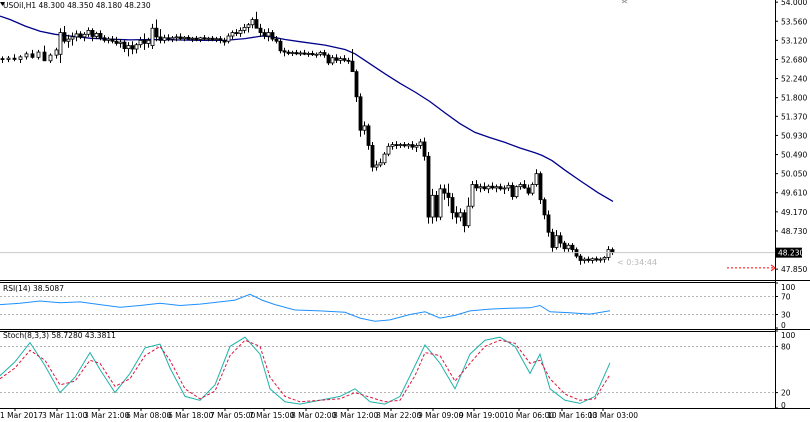 The image size is (810, 422). Describe the element at coordinates (773, 268) in the screenshot. I see `alert-arrow-icon` at that location.